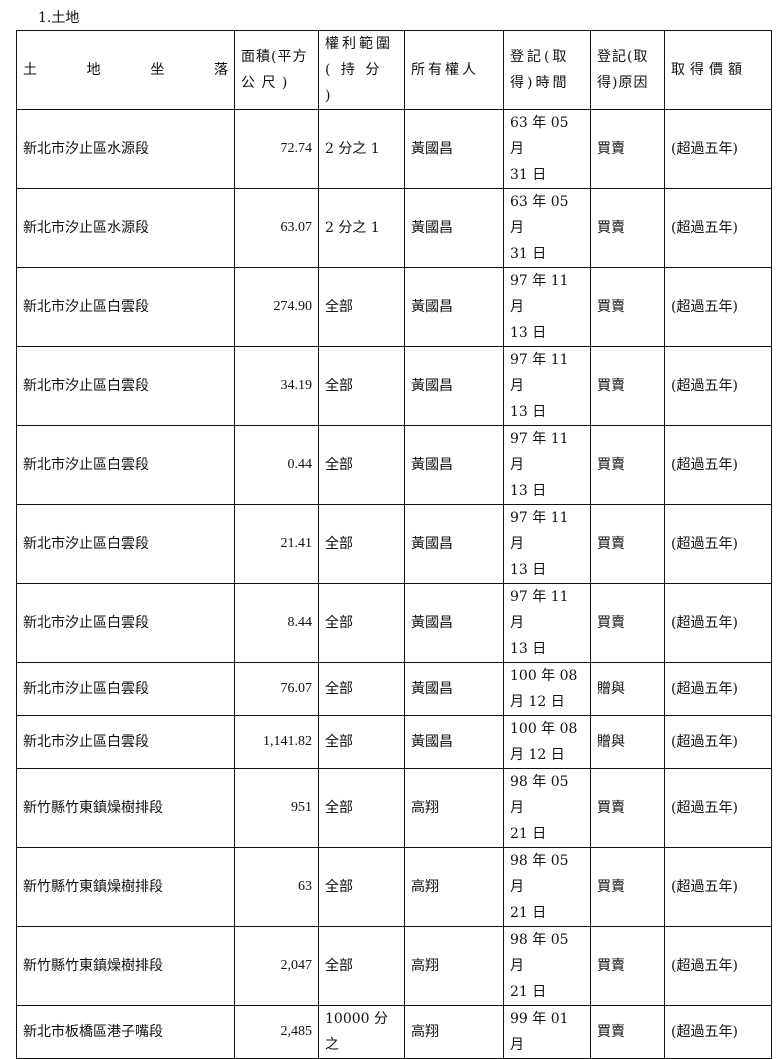 This screenshot has height=1059, width=783. Describe the element at coordinates (361, 1032) in the screenshot. I see `cell-scope: 10000 分之` at that location.